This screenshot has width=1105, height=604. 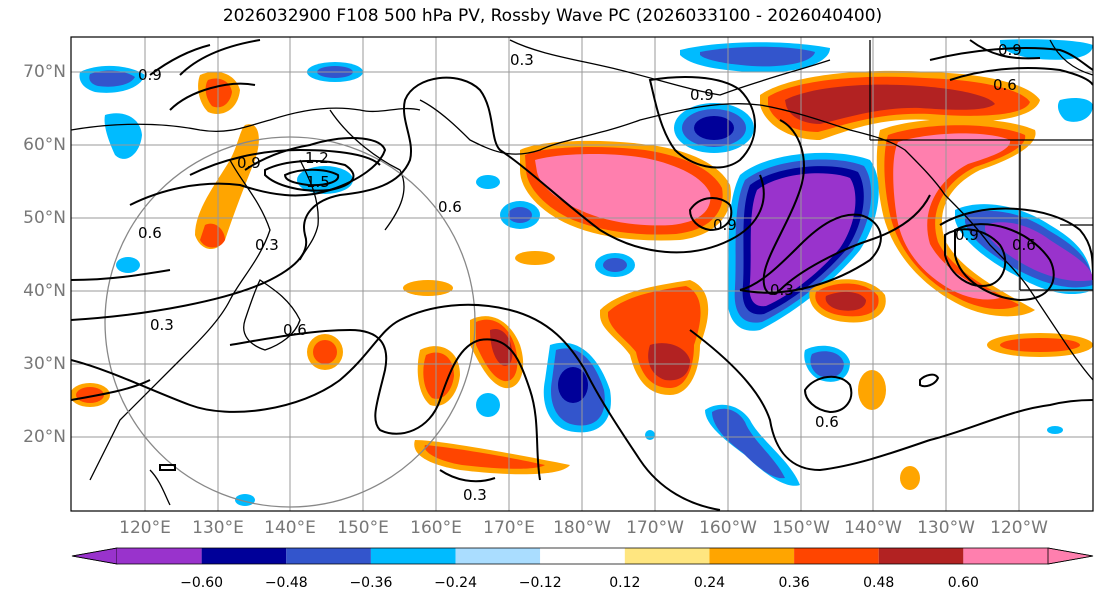 What do you see at coordinates (509, 528) in the screenshot?
I see `lon-label: 170°E` at bounding box center [509, 528].